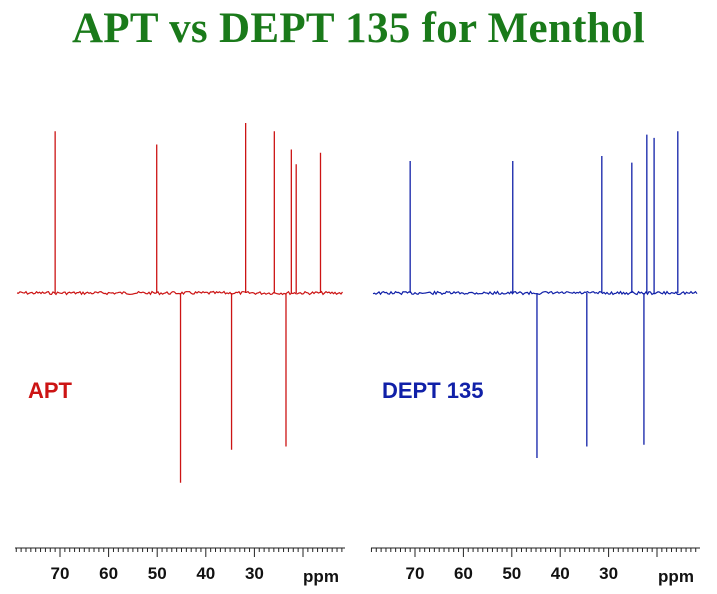 The height and width of the screenshot is (594, 717). Describe the element at coordinates (358, 28) in the screenshot. I see `chart-title: APT vs DEPT 135 for Menthol` at that location.